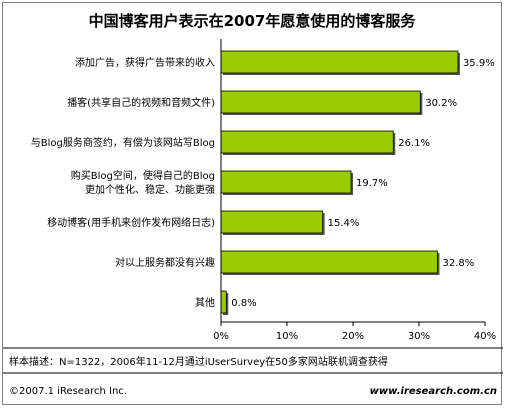 The image size is (506, 409). What do you see at coordinates (150, 189) in the screenshot?
I see `category-label: 更加个性化、稳定、功能更强` at bounding box center [150, 189].